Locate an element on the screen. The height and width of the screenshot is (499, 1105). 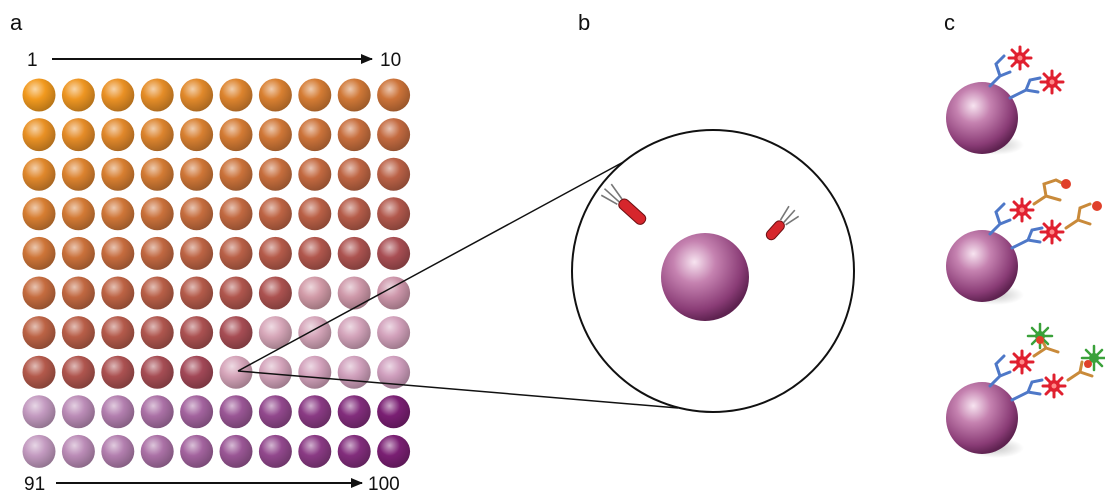
range-start-label: 1 is located at coordinates (32, 60).